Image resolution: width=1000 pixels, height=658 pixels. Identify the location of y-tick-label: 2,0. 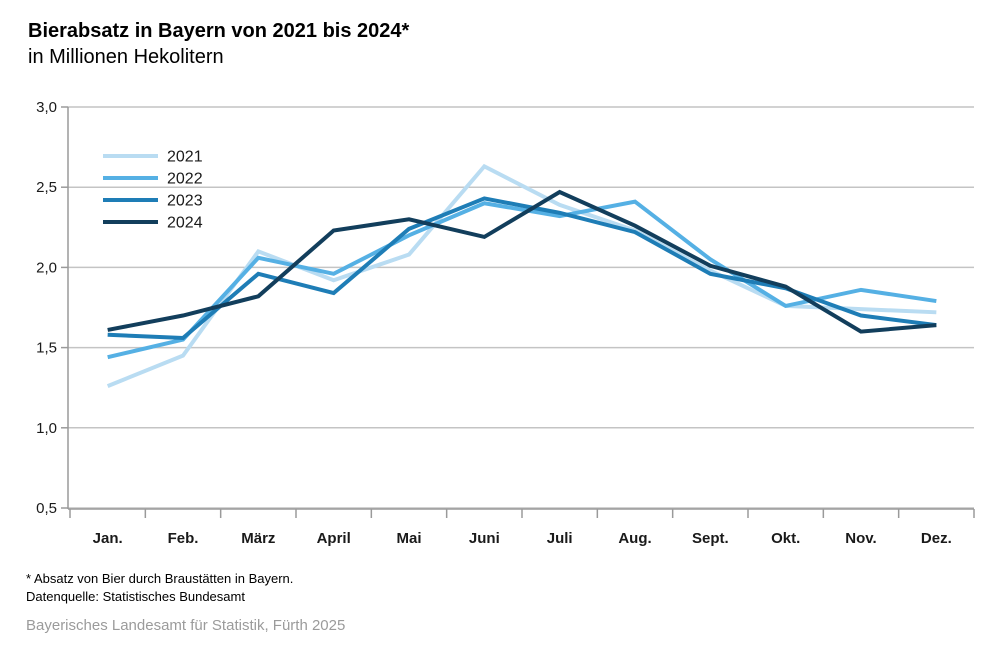
(46, 267).